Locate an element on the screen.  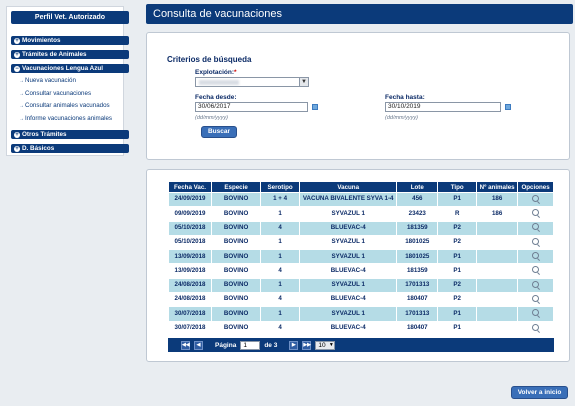
table-row: 24/08/2018 BOVINO 4 BLUEVAC-4 180407 P2 is located at coordinates (361, 300).